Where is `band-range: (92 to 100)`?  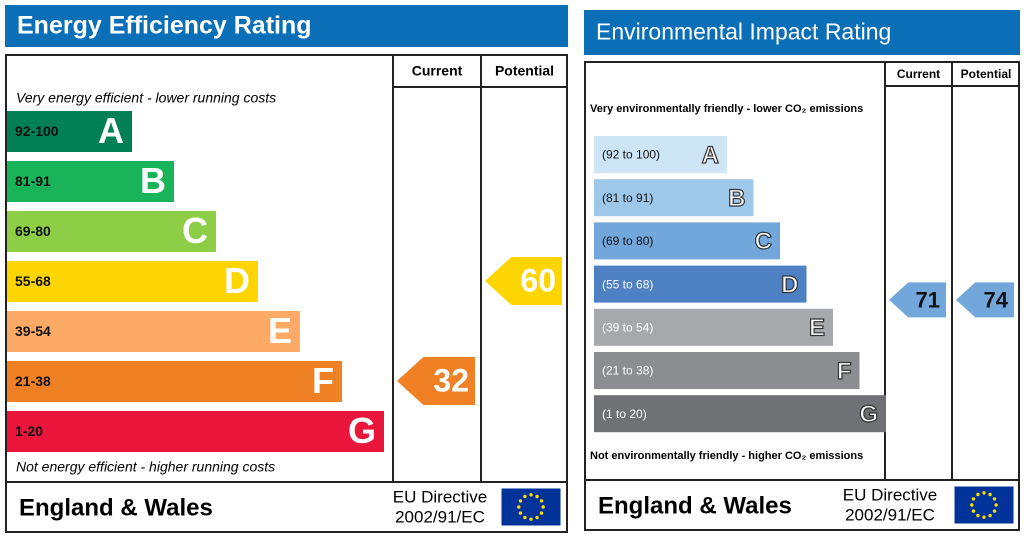
band-range: (92 to 100) is located at coordinates (631, 155).